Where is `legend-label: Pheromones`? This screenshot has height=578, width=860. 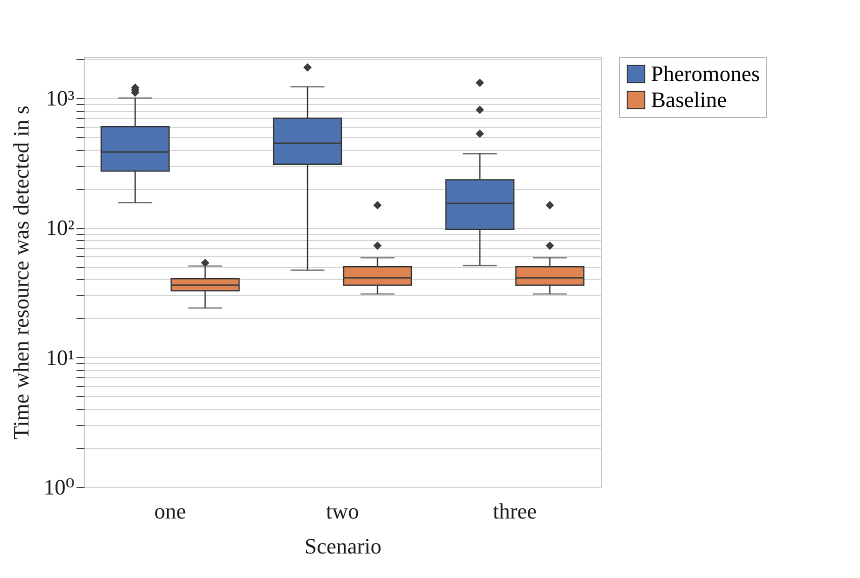 legend-label: Pheromones is located at coordinates (705, 73).